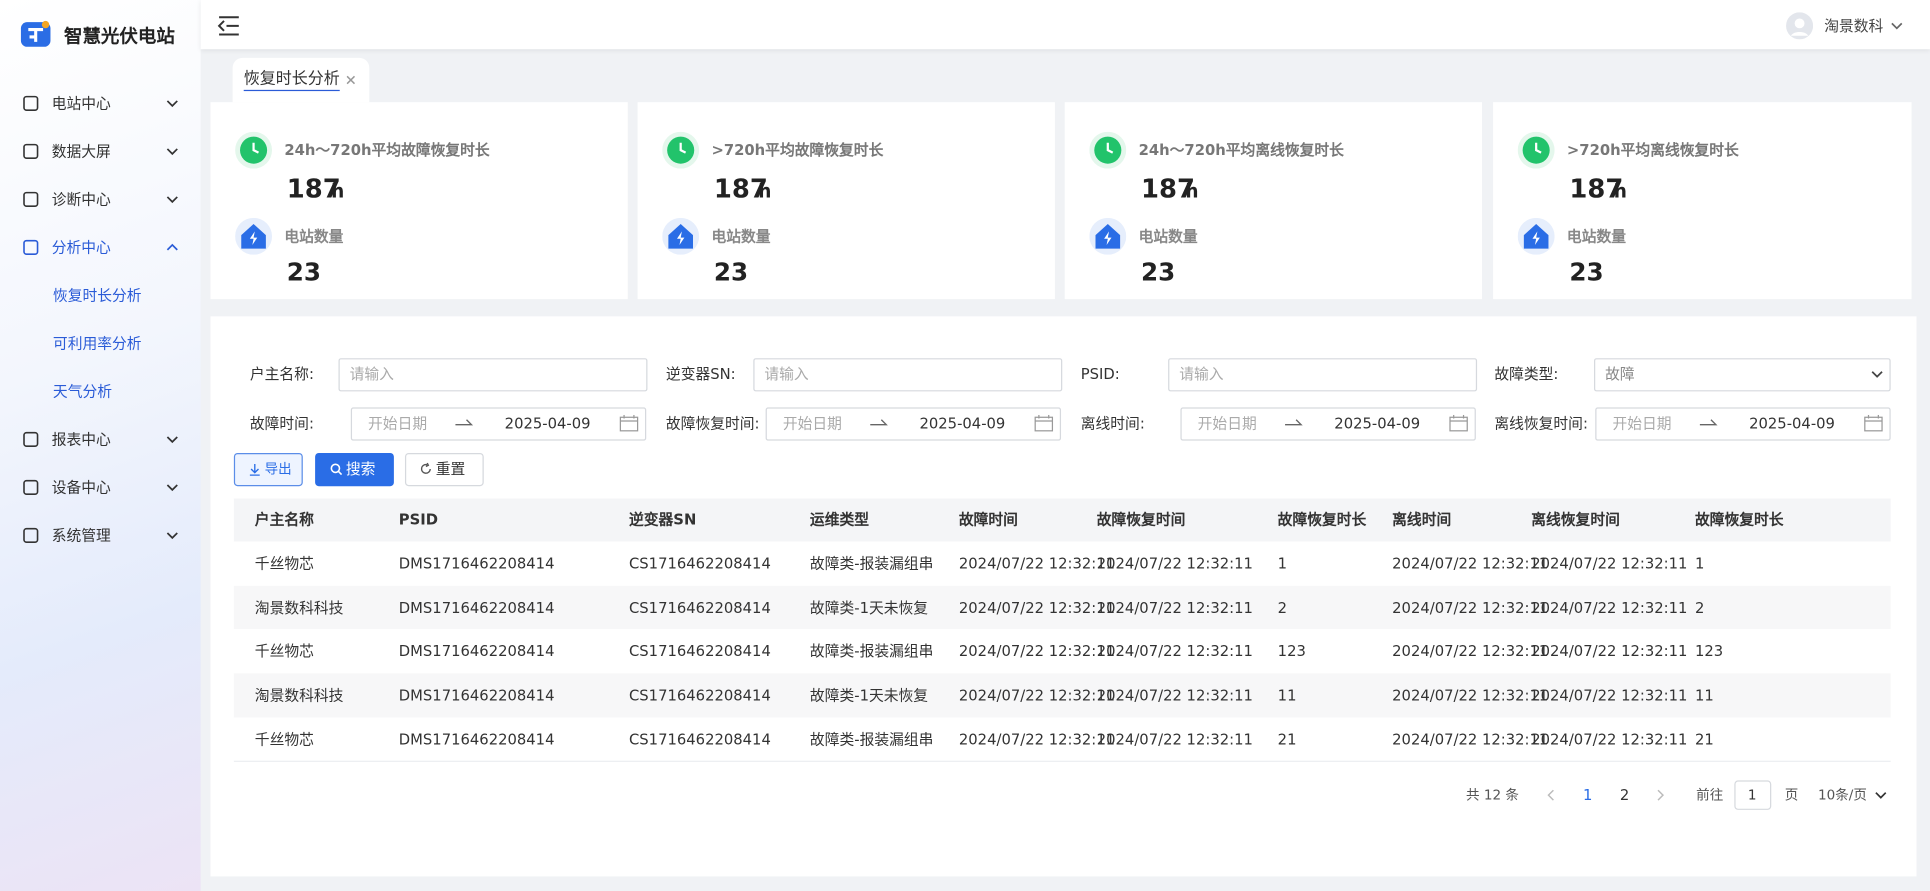 The image size is (1930, 891). I want to click on tab, so click(301, 80).